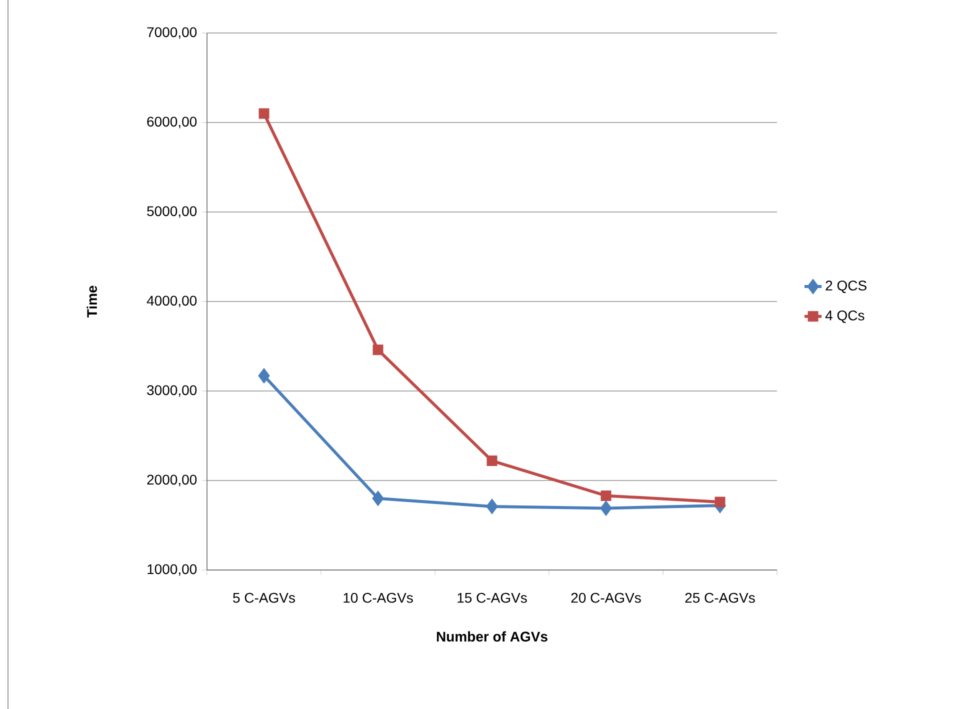 This screenshot has width=960, height=709. I want to click on y-tick-label: 2000,00, so click(172, 480).